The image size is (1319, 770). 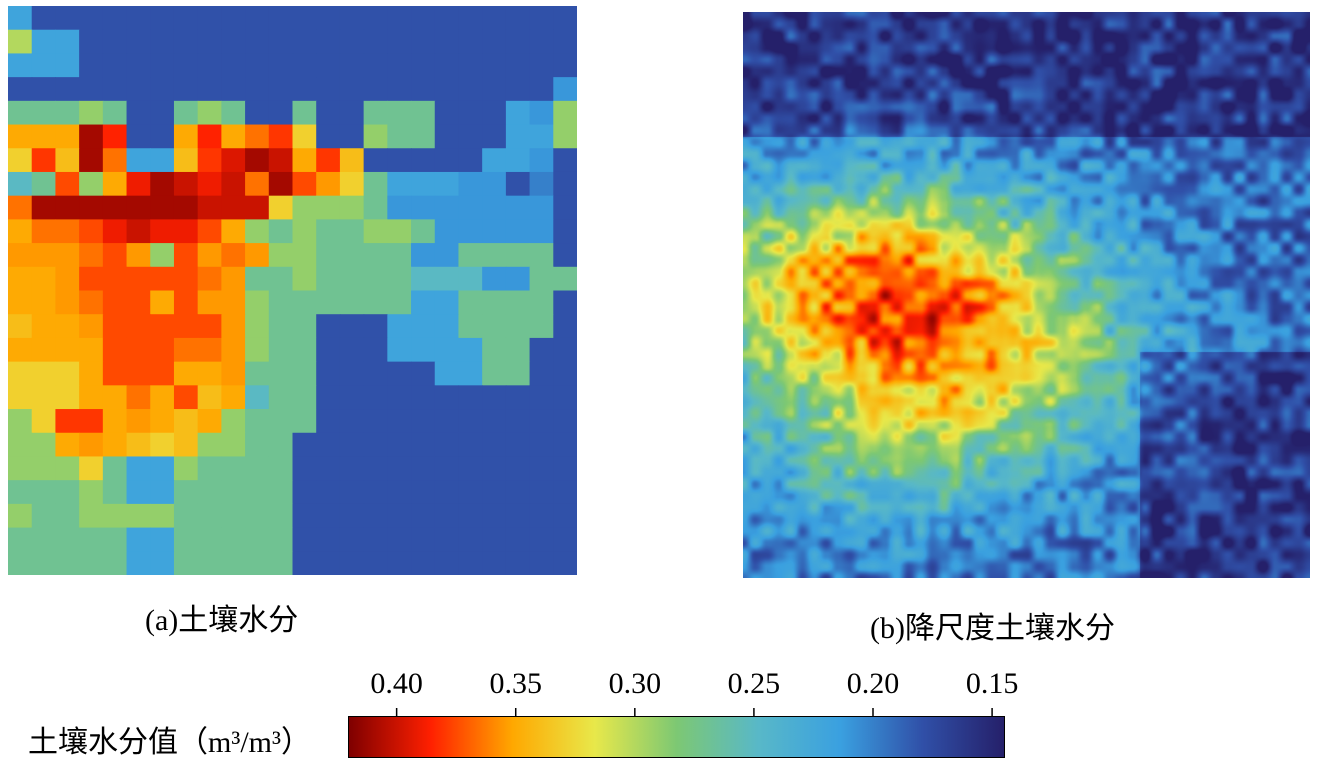 I want to click on colorbar-tick-label: 0.15, so click(x=992, y=683).